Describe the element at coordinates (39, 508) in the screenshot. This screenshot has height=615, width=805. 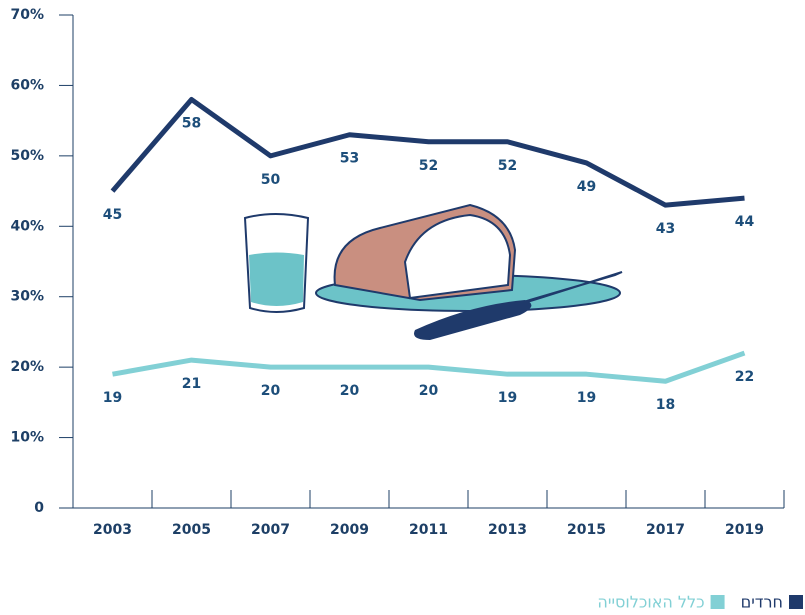
I see `y-tick-label: 0` at that location.